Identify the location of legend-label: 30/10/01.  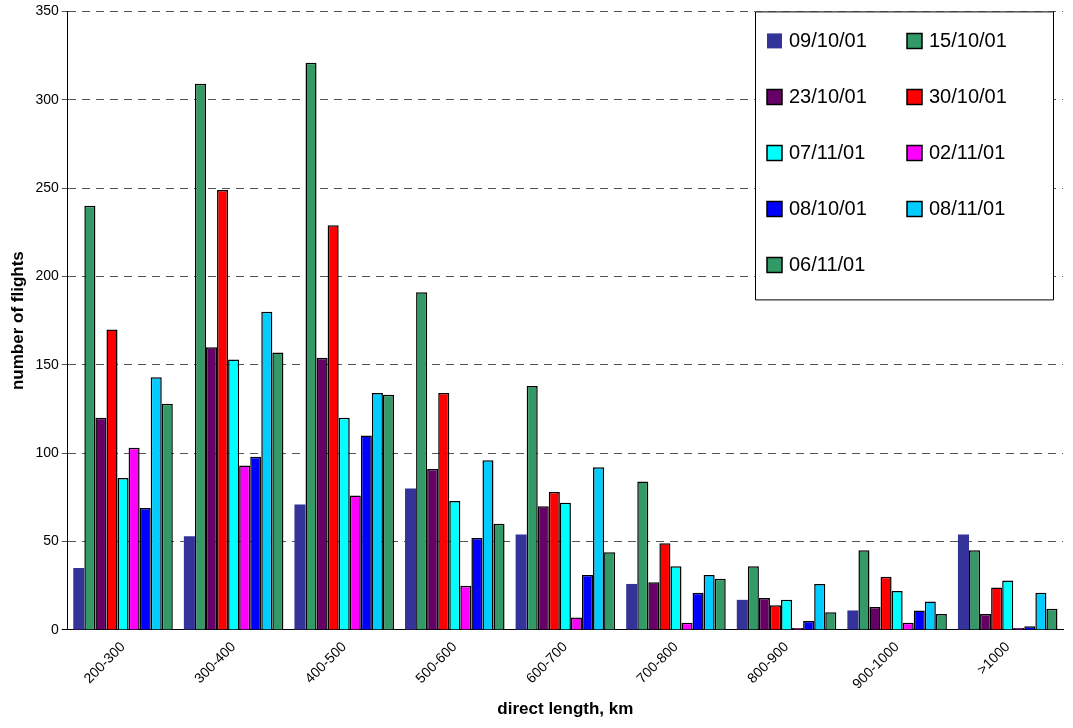
(968, 95).